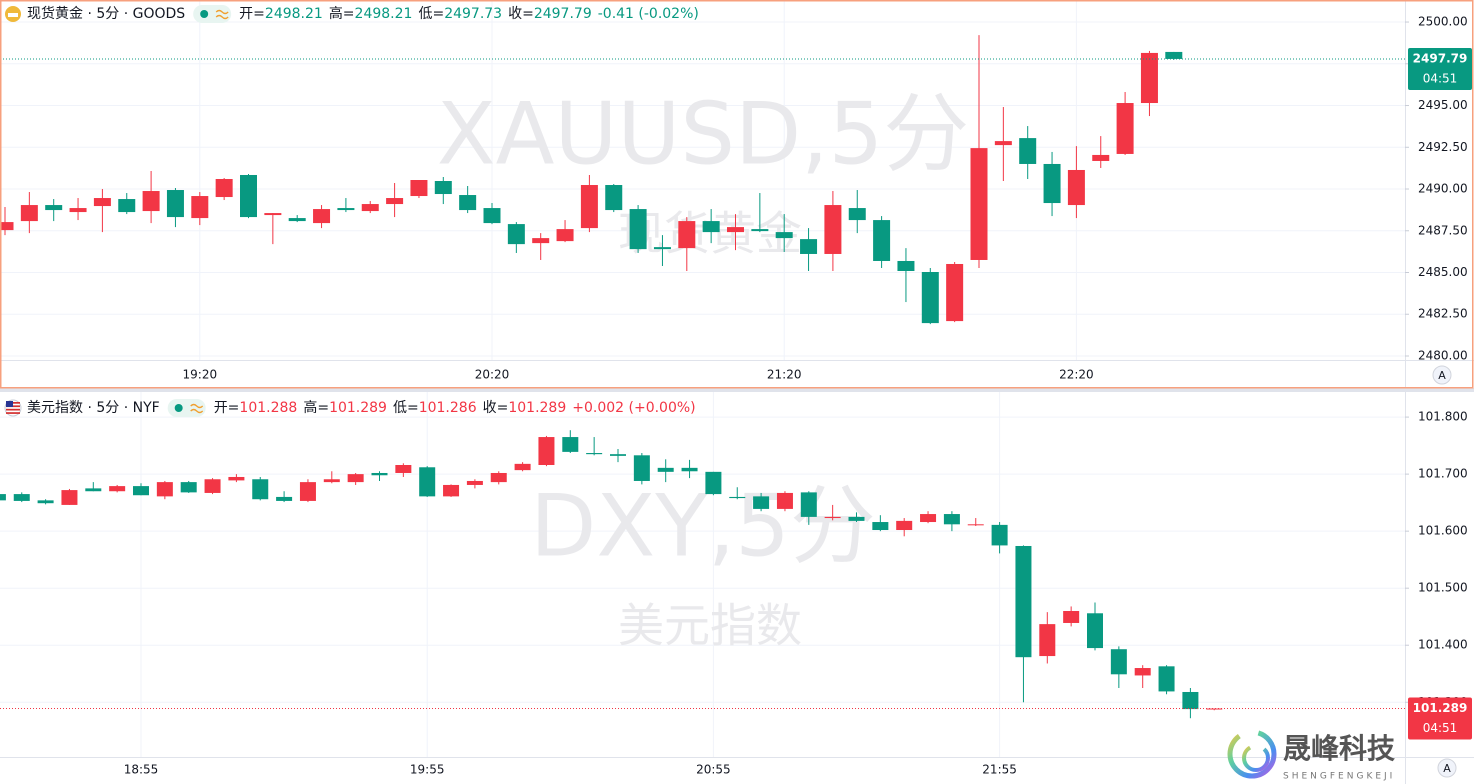 The height and width of the screenshot is (784, 1474). What do you see at coordinates (1076, 375) in the screenshot?
I see `x-tick-label: 22:20` at bounding box center [1076, 375].